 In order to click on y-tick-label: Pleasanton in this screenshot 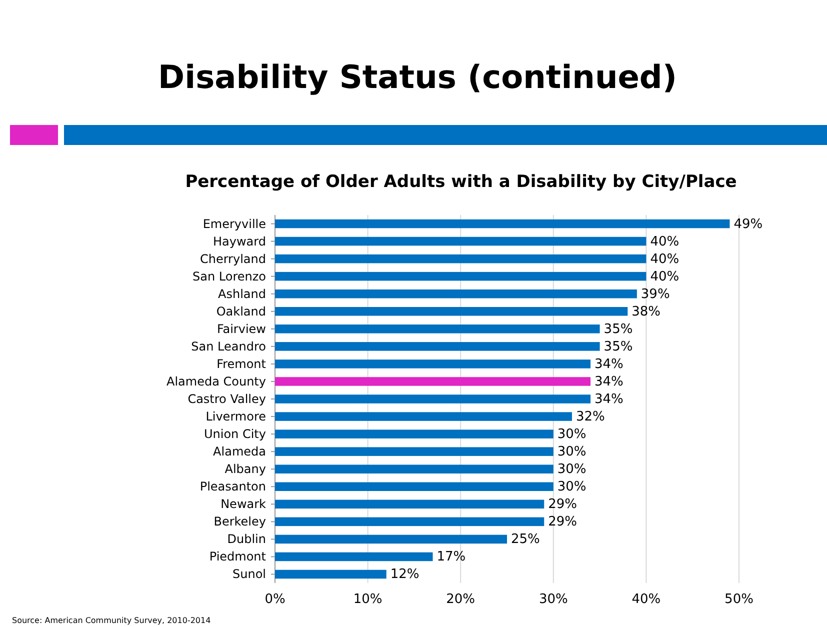, I will do `click(233, 487)`.